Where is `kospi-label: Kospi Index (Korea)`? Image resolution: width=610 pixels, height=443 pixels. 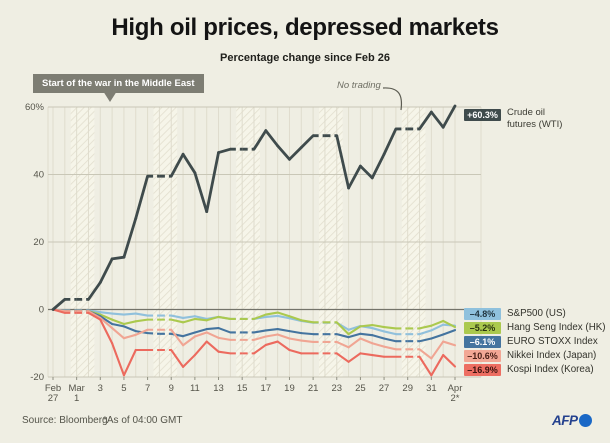 kospi-label: Kospi Index (Korea) is located at coordinates (550, 369).